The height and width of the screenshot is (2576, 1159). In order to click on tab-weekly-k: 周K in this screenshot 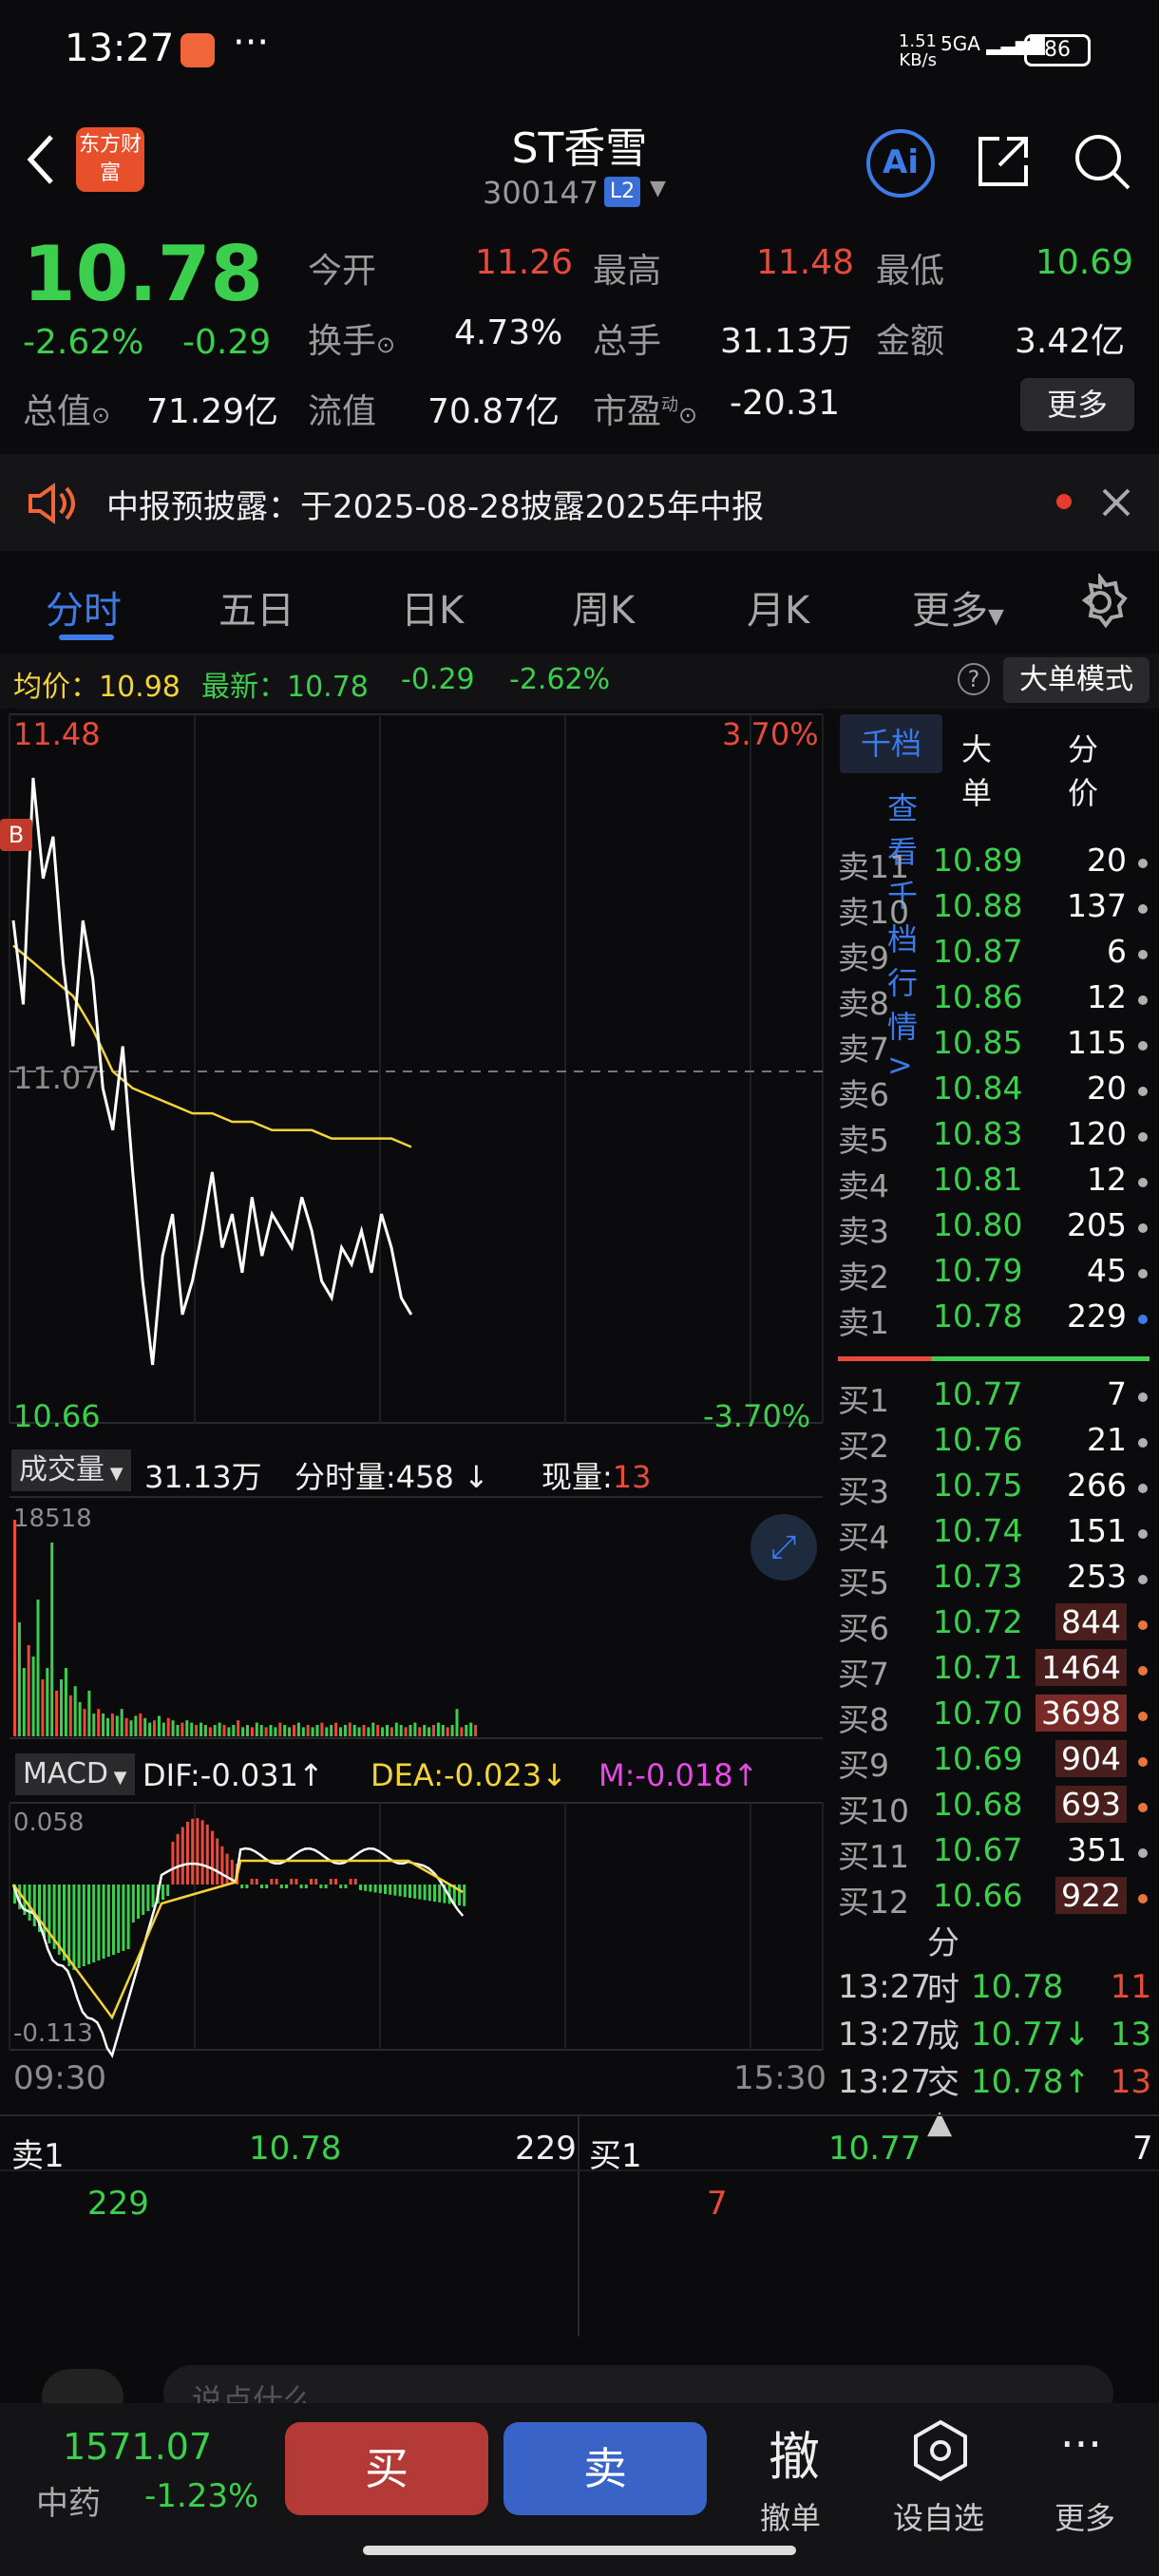, I will do `click(604, 611)`.